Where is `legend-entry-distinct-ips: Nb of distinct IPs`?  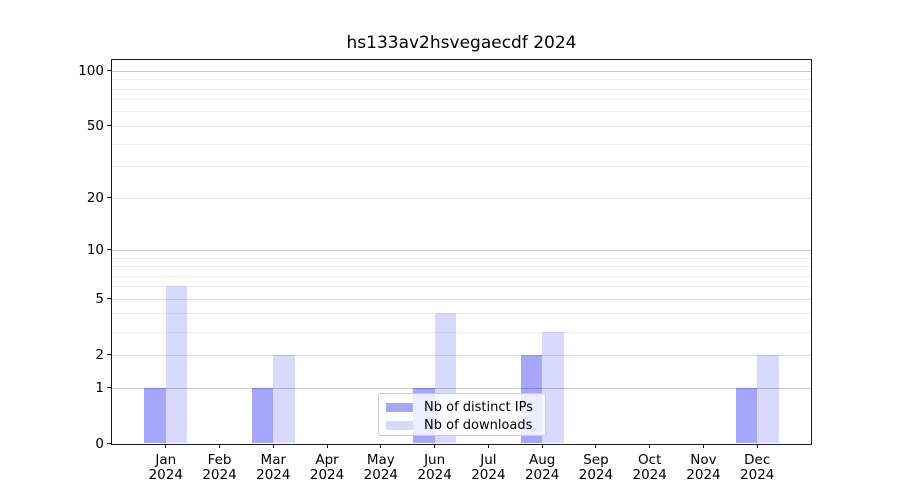 legend-entry-distinct-ips: Nb of distinct IPs is located at coordinates (462, 407).